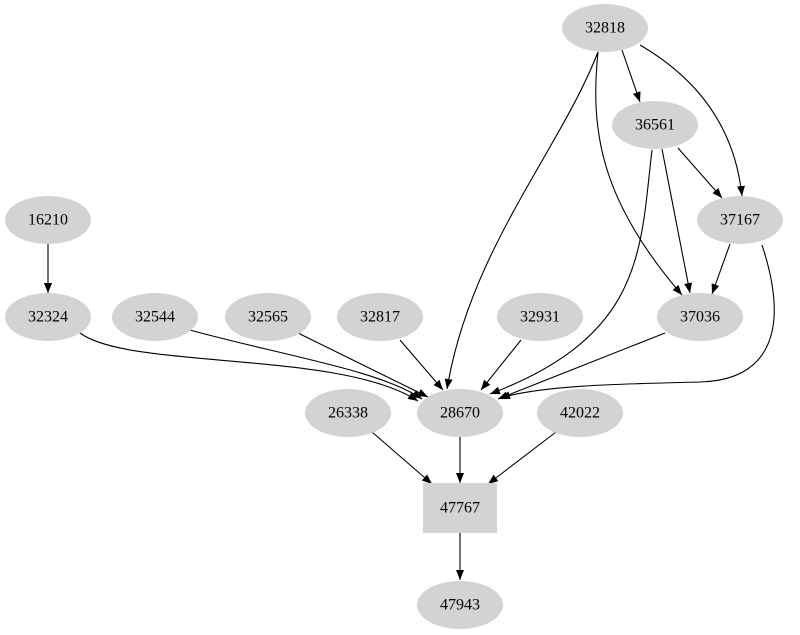 This screenshot has width=800, height=635. I want to click on node-47767: 47767, so click(460, 508).